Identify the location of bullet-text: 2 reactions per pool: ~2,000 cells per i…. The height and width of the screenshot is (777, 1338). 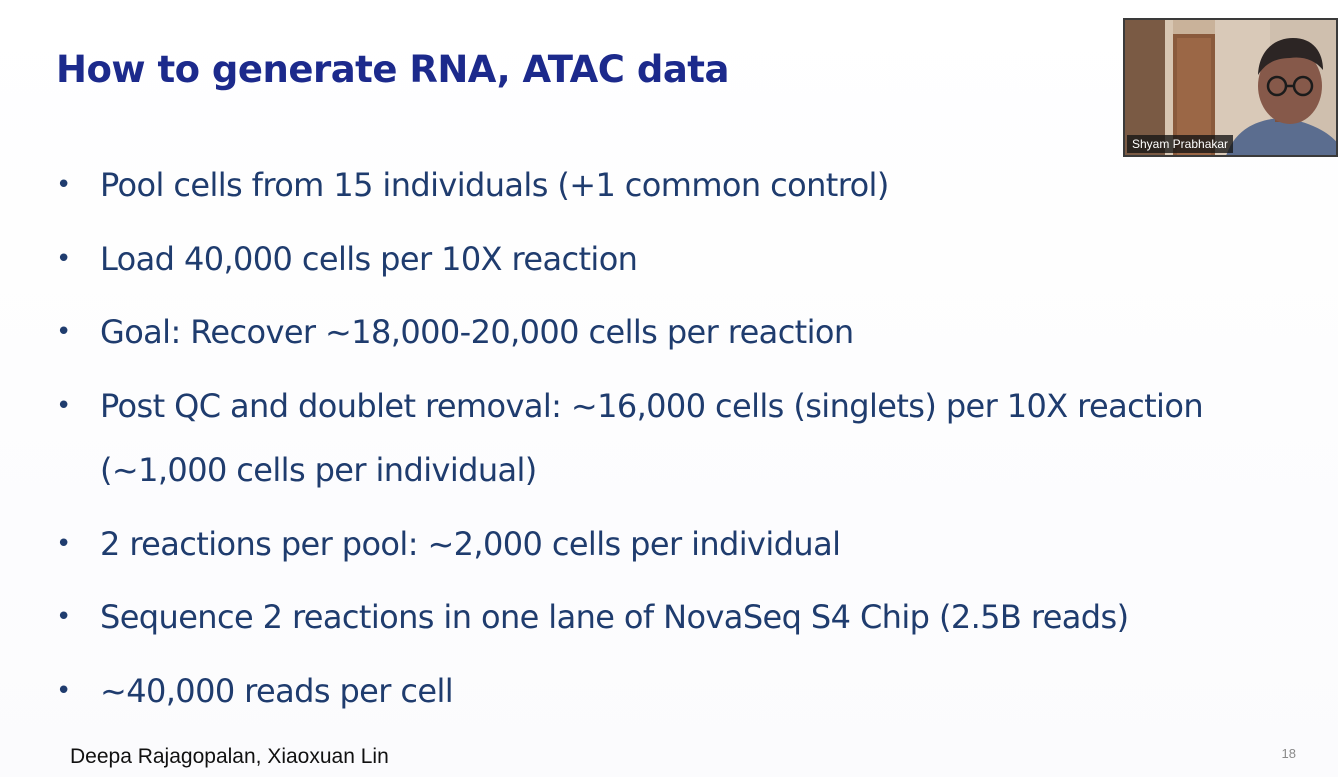
(470, 544).